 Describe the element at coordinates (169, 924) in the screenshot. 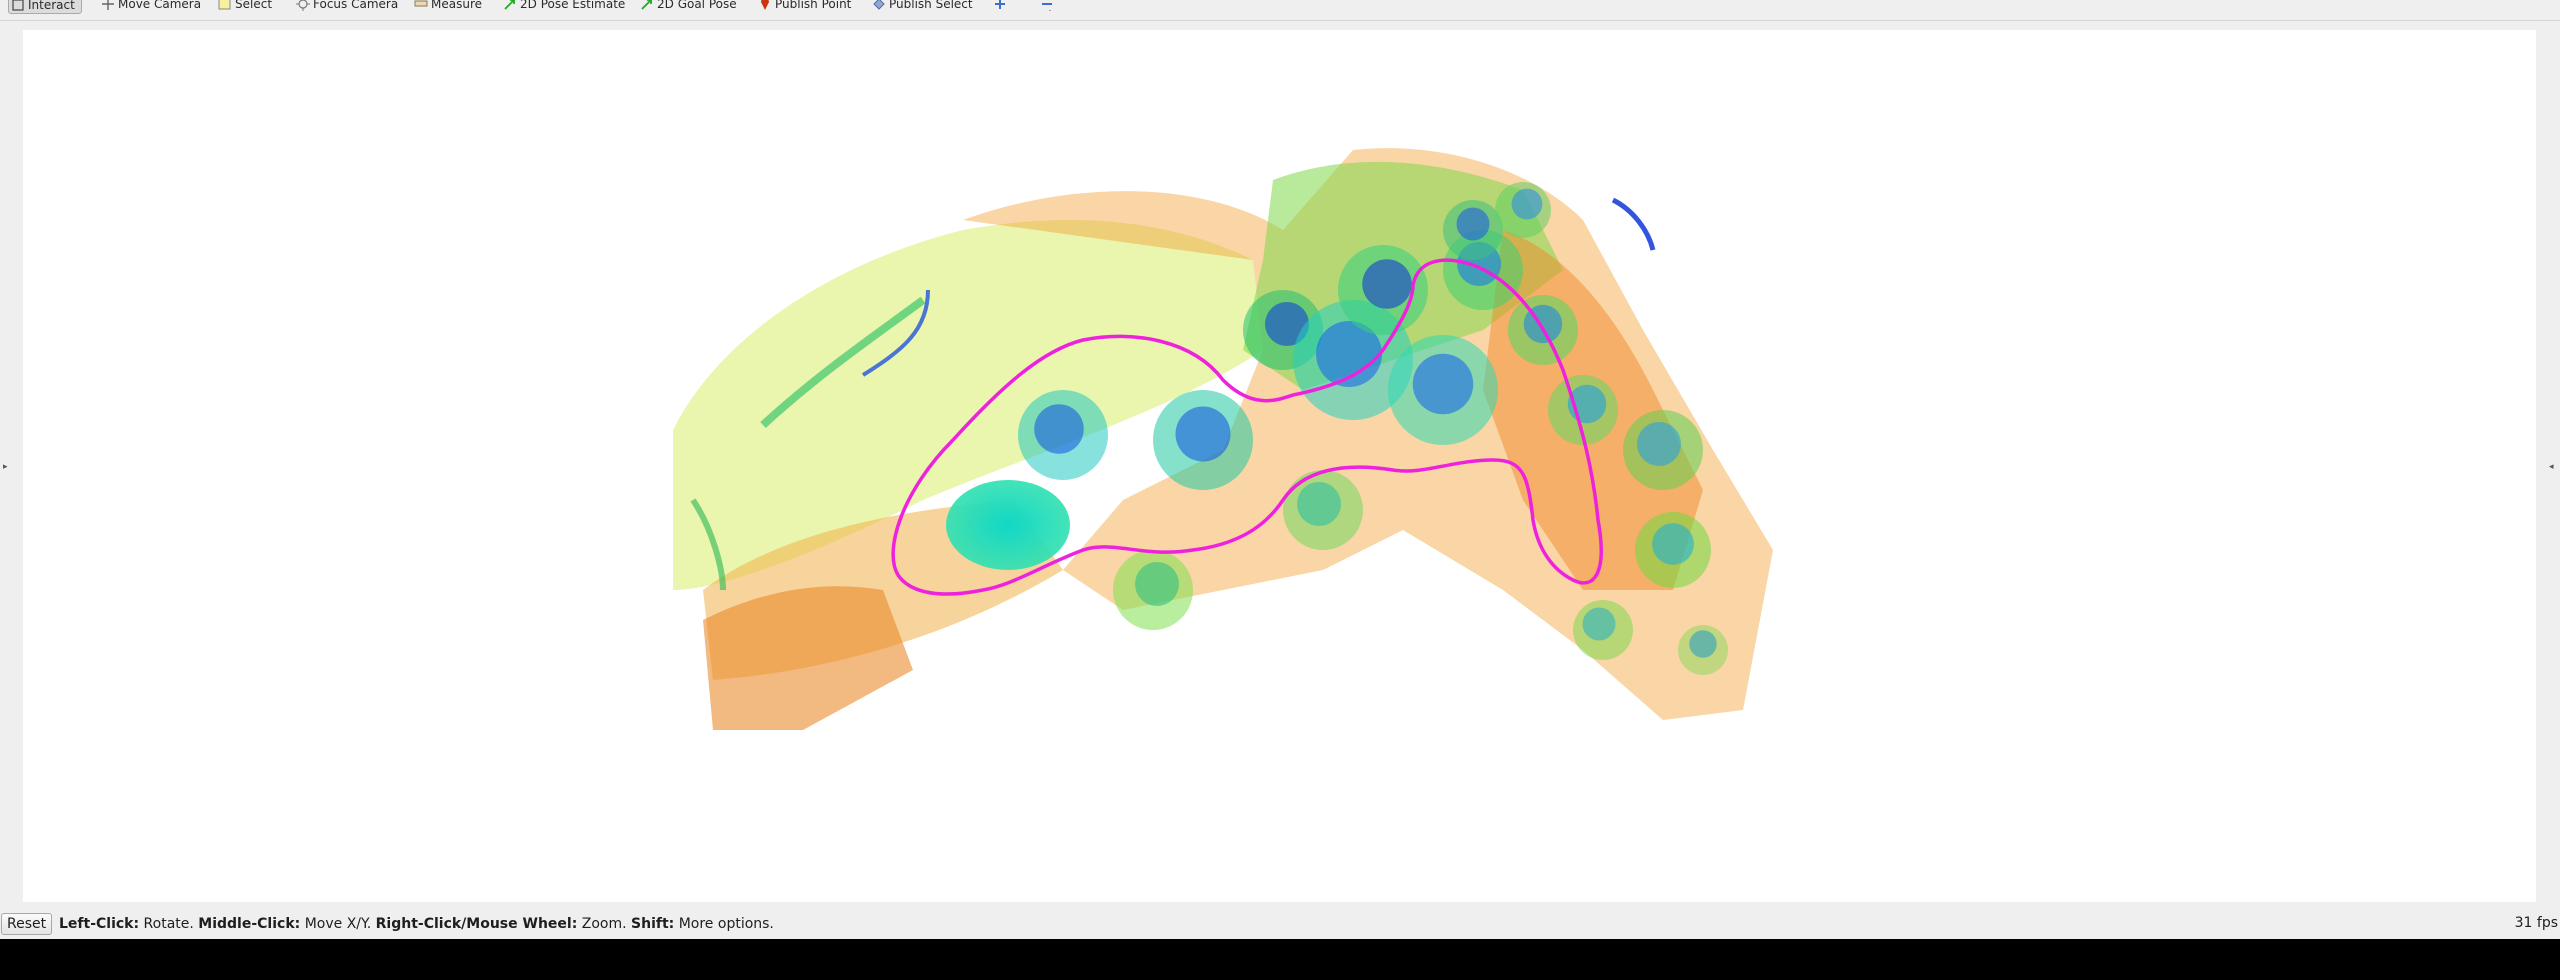

I see `hint-left-click-action: Rotate.` at that location.